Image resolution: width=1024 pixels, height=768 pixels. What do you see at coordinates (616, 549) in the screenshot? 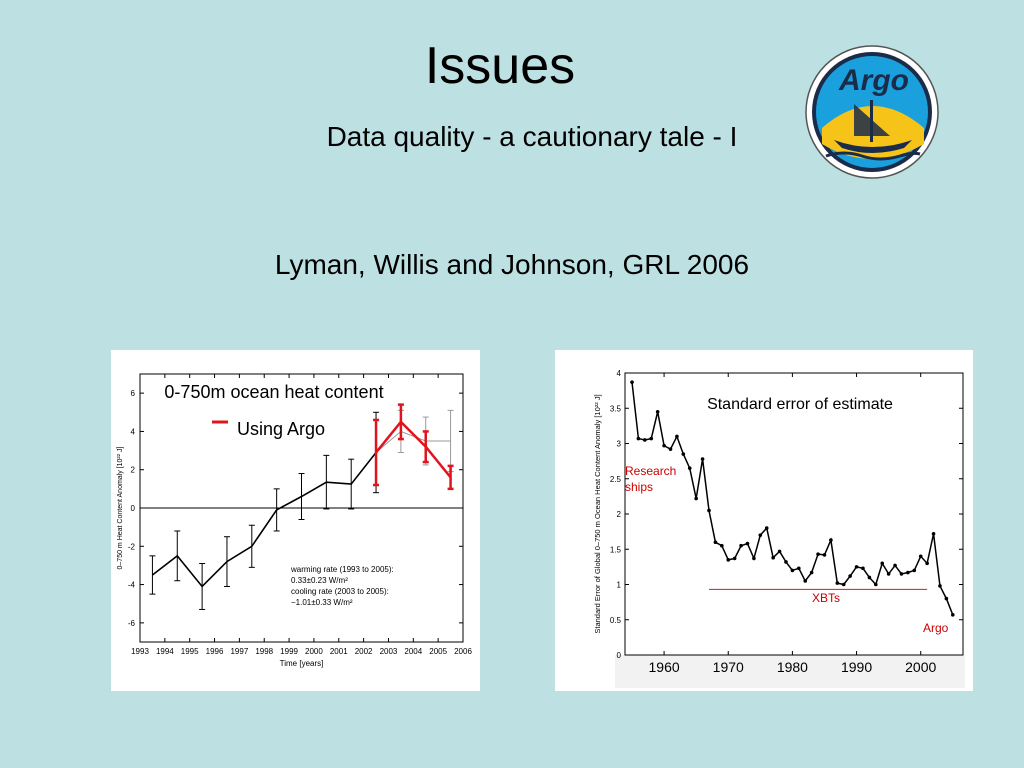
I see `y-tick-label: 1.5` at bounding box center [616, 549].